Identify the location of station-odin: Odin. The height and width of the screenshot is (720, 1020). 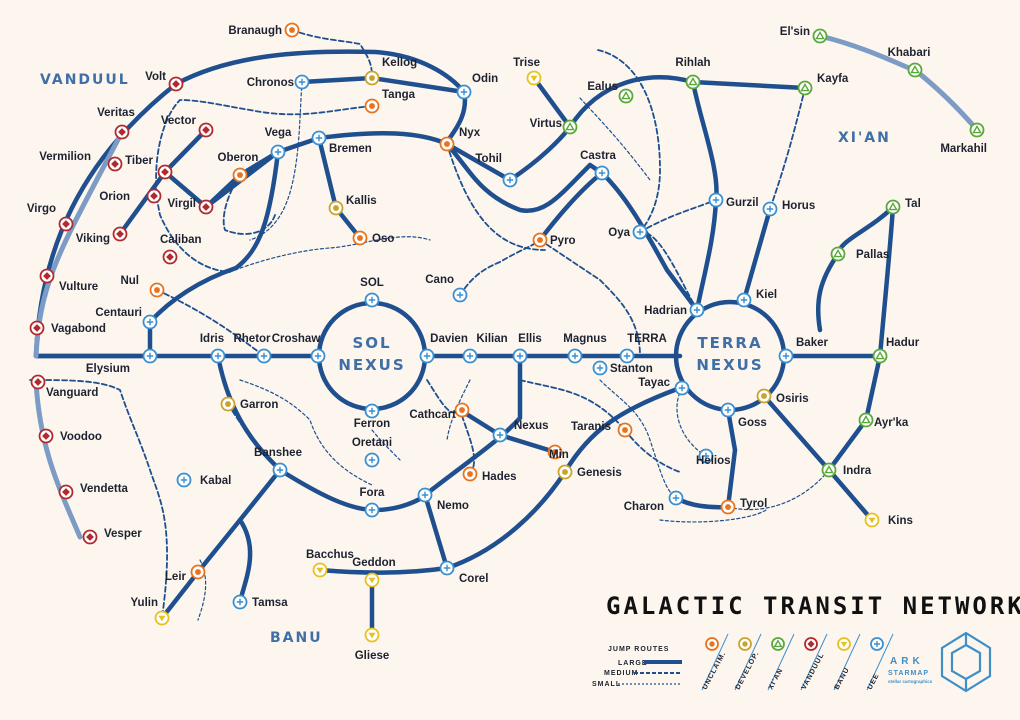
(477, 86).